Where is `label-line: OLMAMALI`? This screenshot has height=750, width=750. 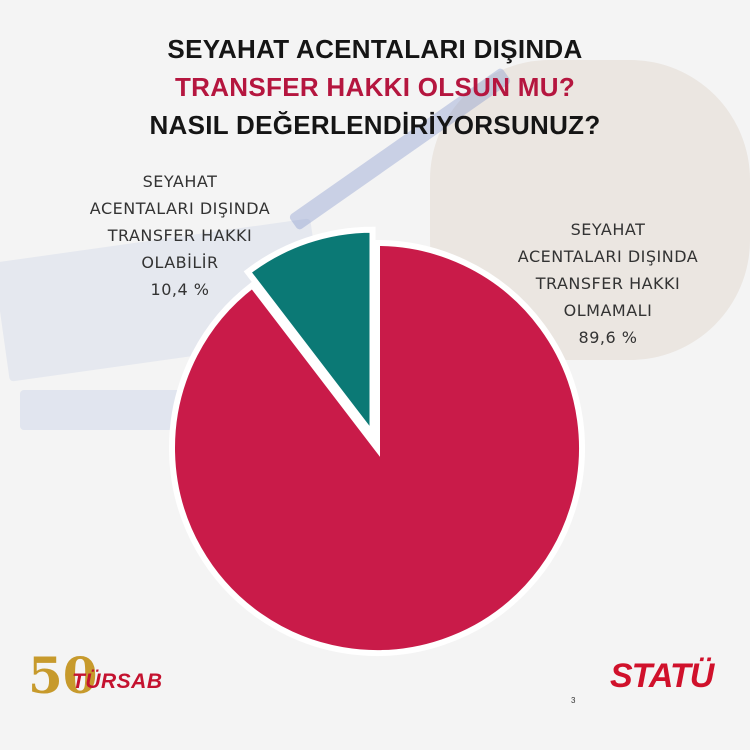 label-line: OLMAMALI is located at coordinates (608, 310).